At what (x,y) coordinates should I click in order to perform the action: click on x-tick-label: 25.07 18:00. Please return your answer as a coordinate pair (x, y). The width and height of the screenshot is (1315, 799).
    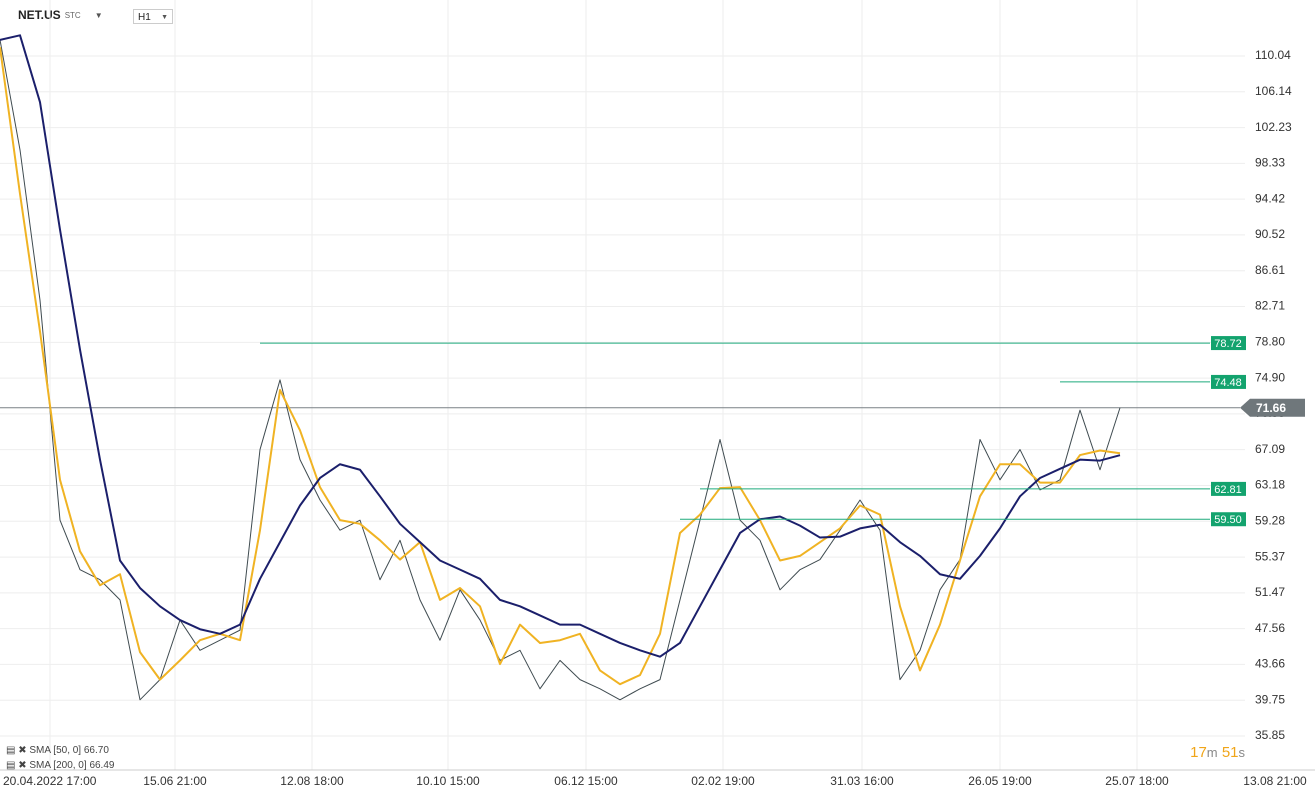
    Looking at the image, I should click on (1137, 781).